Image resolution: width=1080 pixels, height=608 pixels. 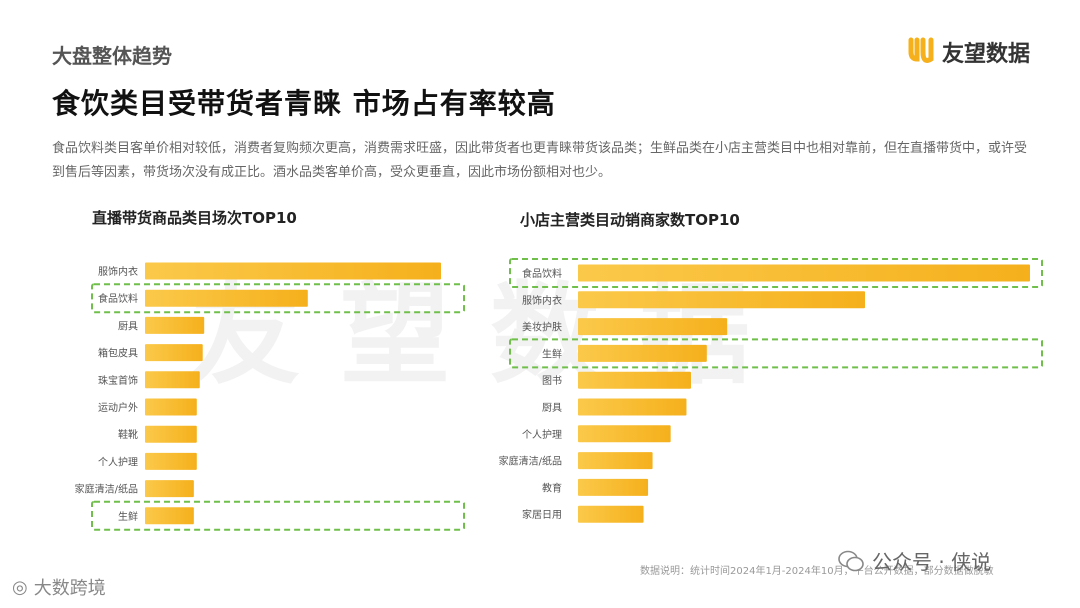 I want to click on right-chart-category-label-7: 家庭清洁/纸品, so click(x=530, y=461).